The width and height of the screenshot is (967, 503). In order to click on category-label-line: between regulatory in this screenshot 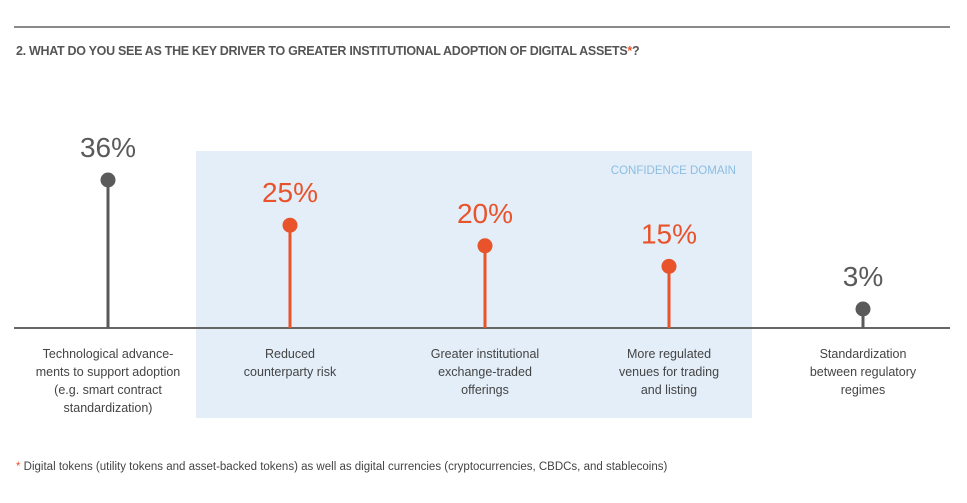, I will do `click(863, 372)`.